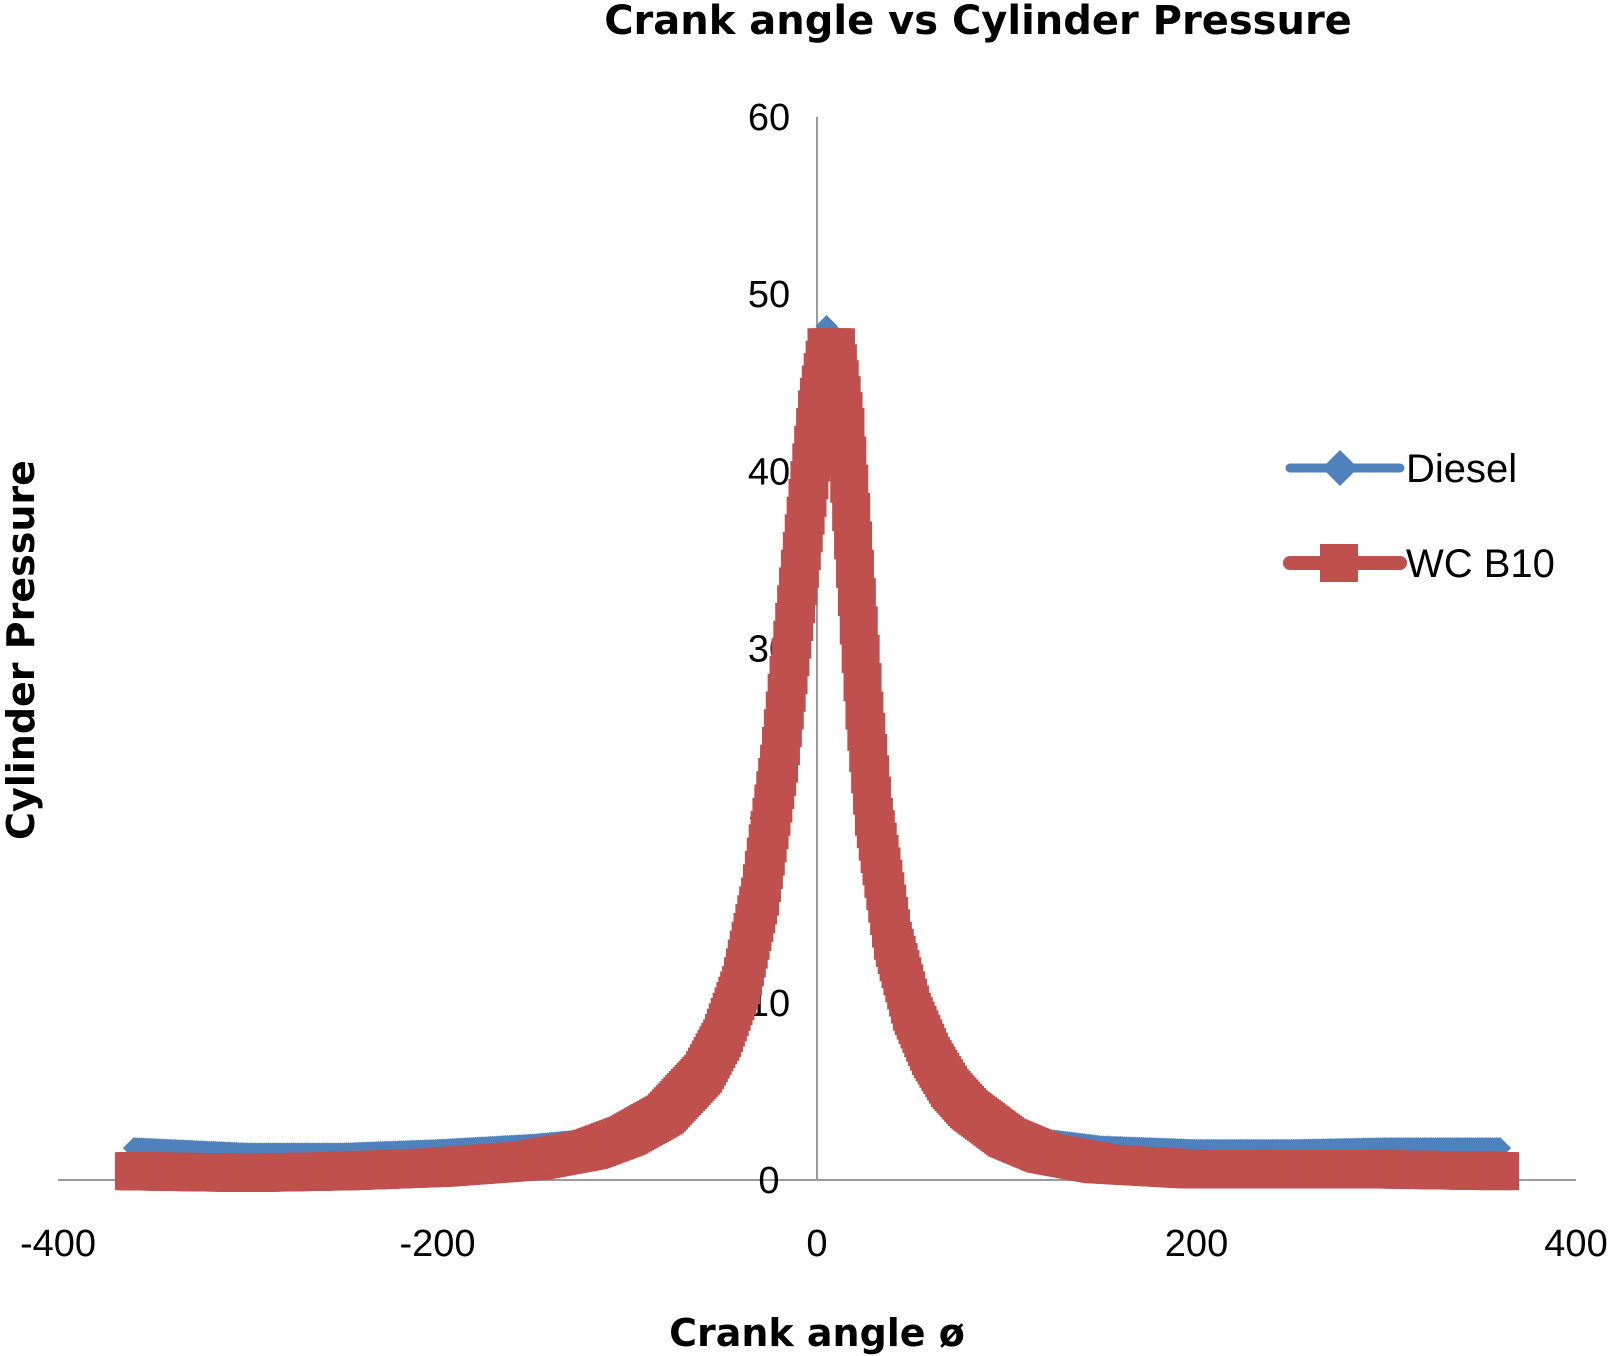 The width and height of the screenshot is (1614, 1356). I want to click on legend-label: WC B10, so click(1480, 564).